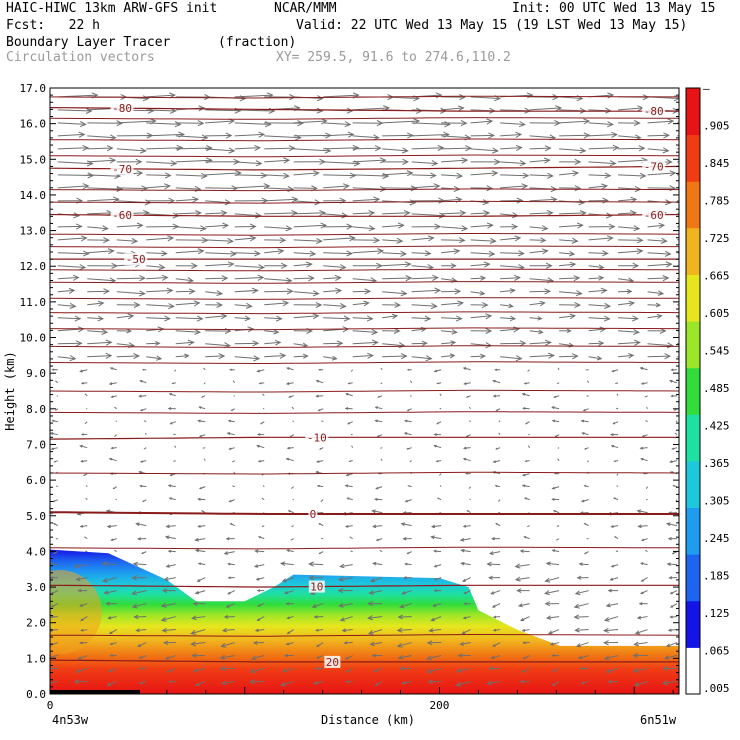 This screenshot has height=740, width=740. What do you see at coordinates (716, 651) in the screenshot?
I see `colorbar-label: .065` at bounding box center [716, 651].